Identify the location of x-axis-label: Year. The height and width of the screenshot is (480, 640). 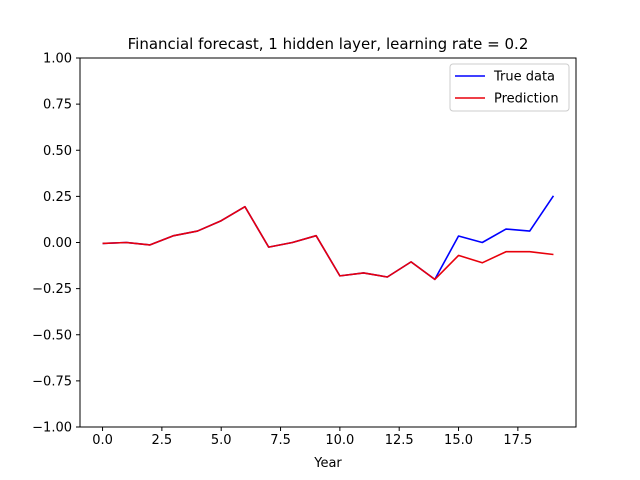
(327, 463).